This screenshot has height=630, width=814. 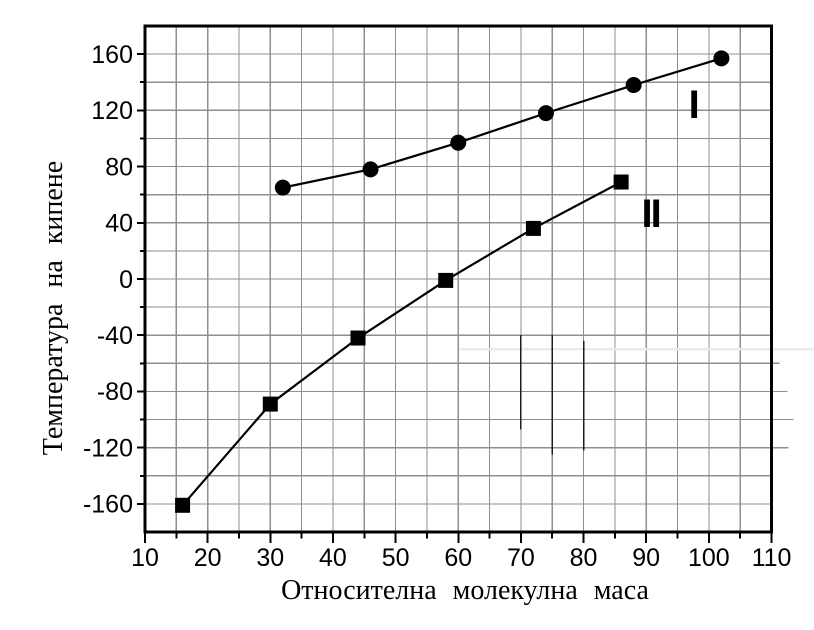 I want to click on y-tick-label: -40, so click(x=115, y=336).